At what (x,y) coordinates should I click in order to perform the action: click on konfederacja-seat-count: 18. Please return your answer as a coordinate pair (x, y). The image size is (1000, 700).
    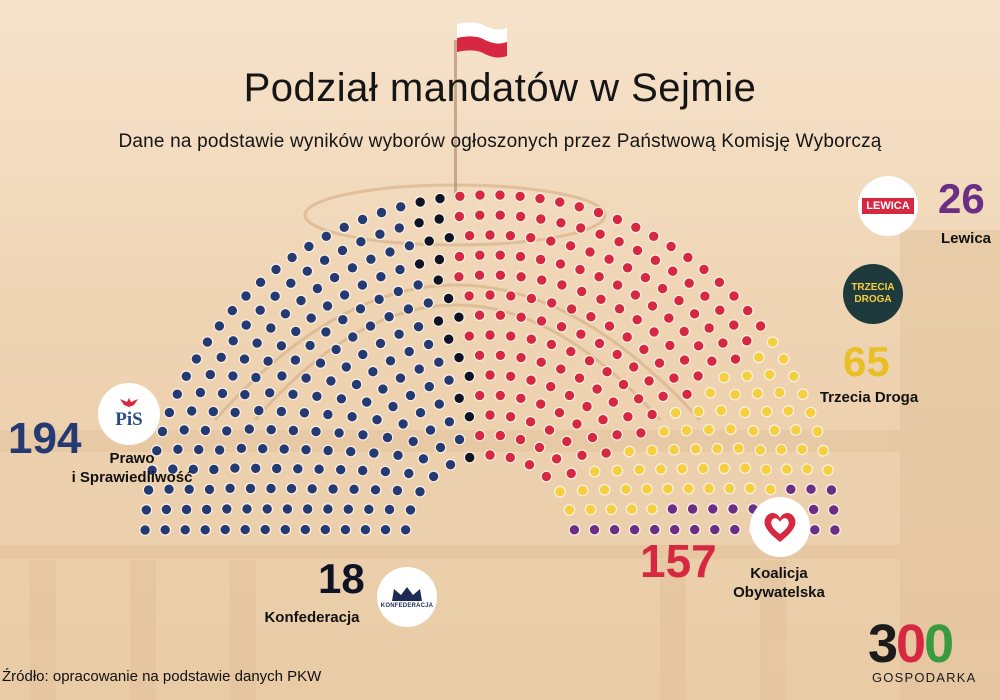
    Looking at the image, I should click on (341, 578).